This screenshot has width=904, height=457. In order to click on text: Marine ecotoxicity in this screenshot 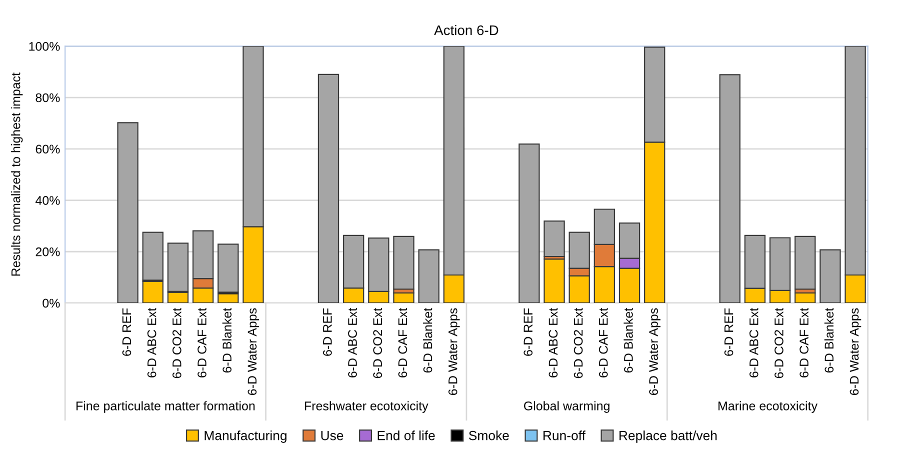, I will do `click(768, 407)`.